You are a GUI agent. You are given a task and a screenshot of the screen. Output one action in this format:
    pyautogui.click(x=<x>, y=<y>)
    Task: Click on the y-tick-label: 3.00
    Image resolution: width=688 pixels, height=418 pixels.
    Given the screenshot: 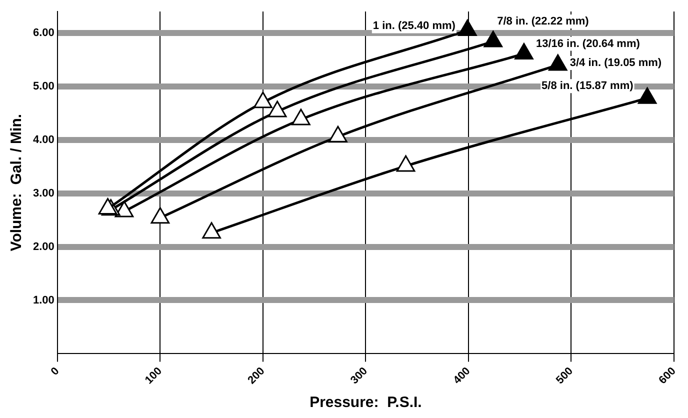 What is the action you would take?
    pyautogui.click(x=43, y=193)
    